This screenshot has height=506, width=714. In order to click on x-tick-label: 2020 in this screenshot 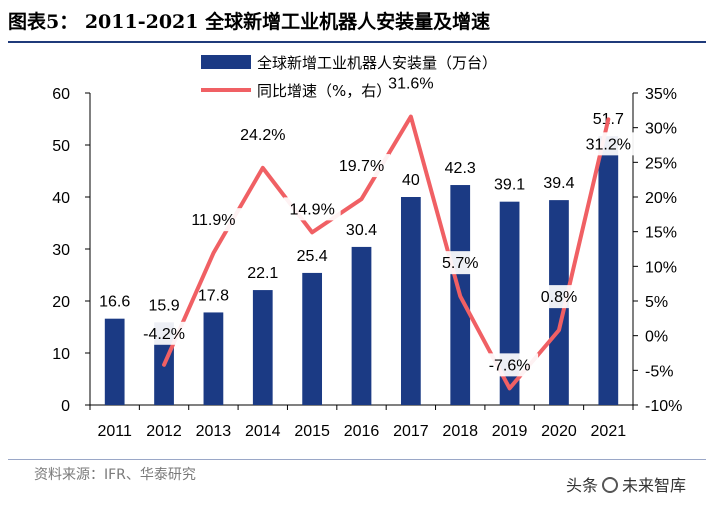, I will do `click(559, 431)`.